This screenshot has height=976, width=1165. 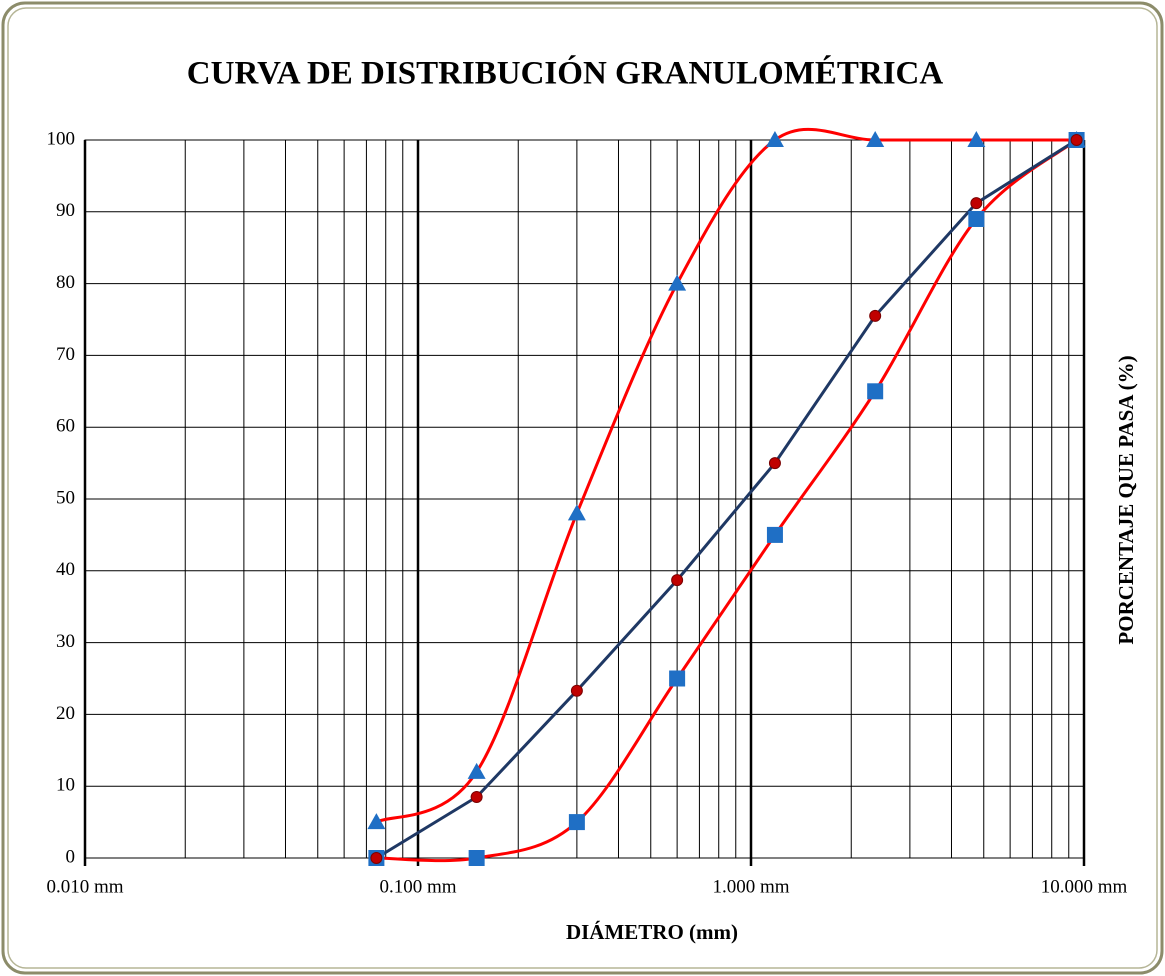 I want to click on y-tick-label: 0, so click(x=71, y=856).